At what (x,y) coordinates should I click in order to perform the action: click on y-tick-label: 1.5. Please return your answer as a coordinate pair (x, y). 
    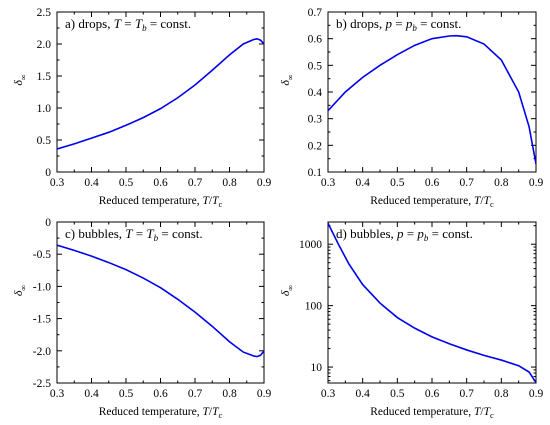
    Looking at the image, I should click on (44, 77).